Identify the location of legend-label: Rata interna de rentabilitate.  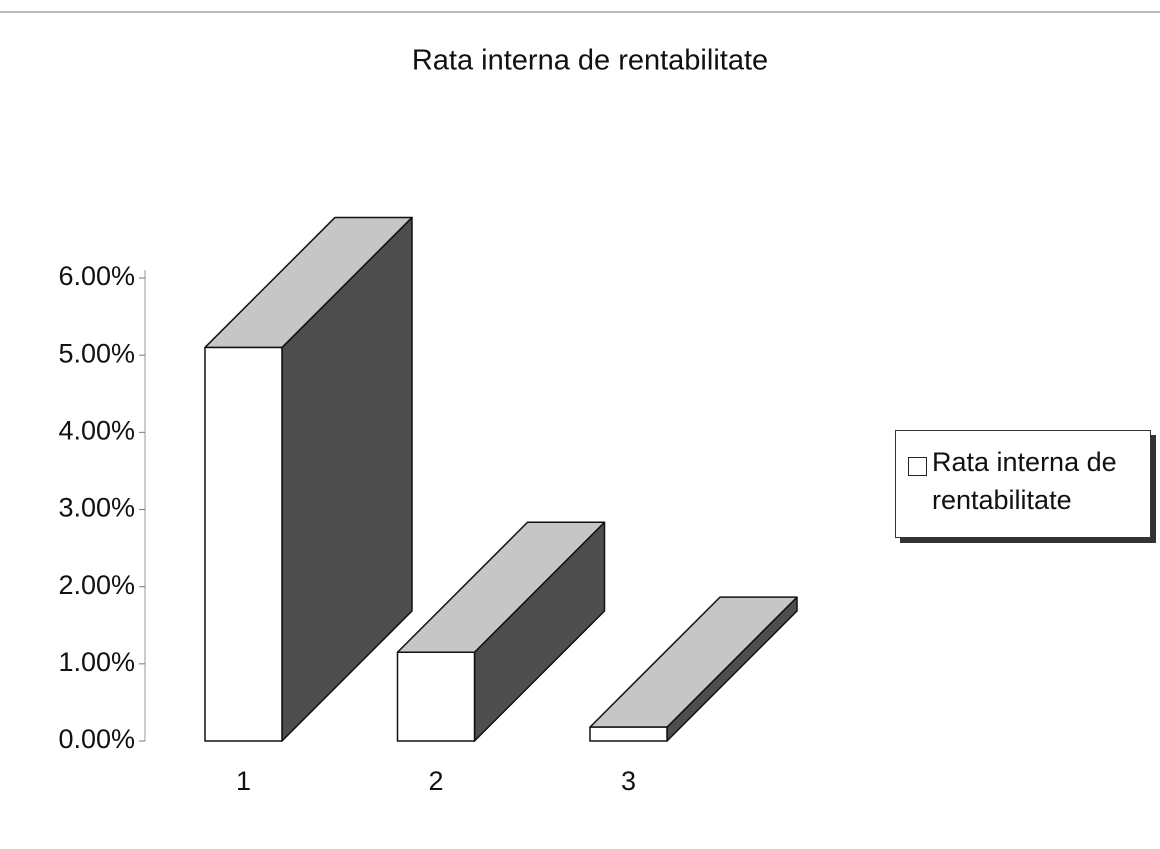
(1024, 481).